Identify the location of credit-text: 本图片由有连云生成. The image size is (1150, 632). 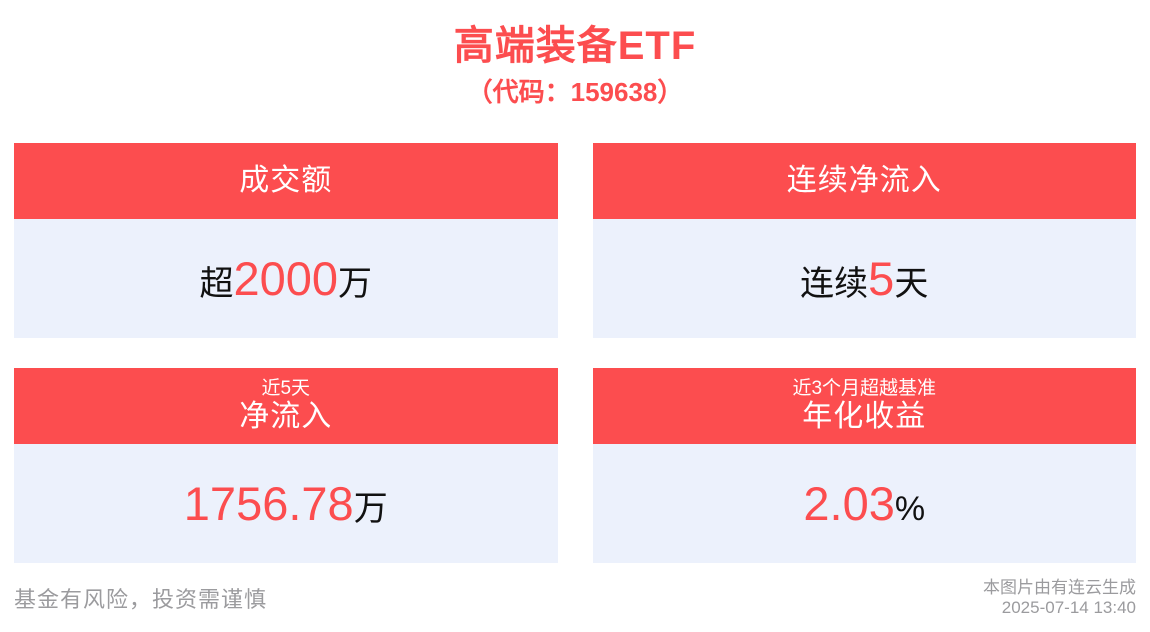
(1059, 588).